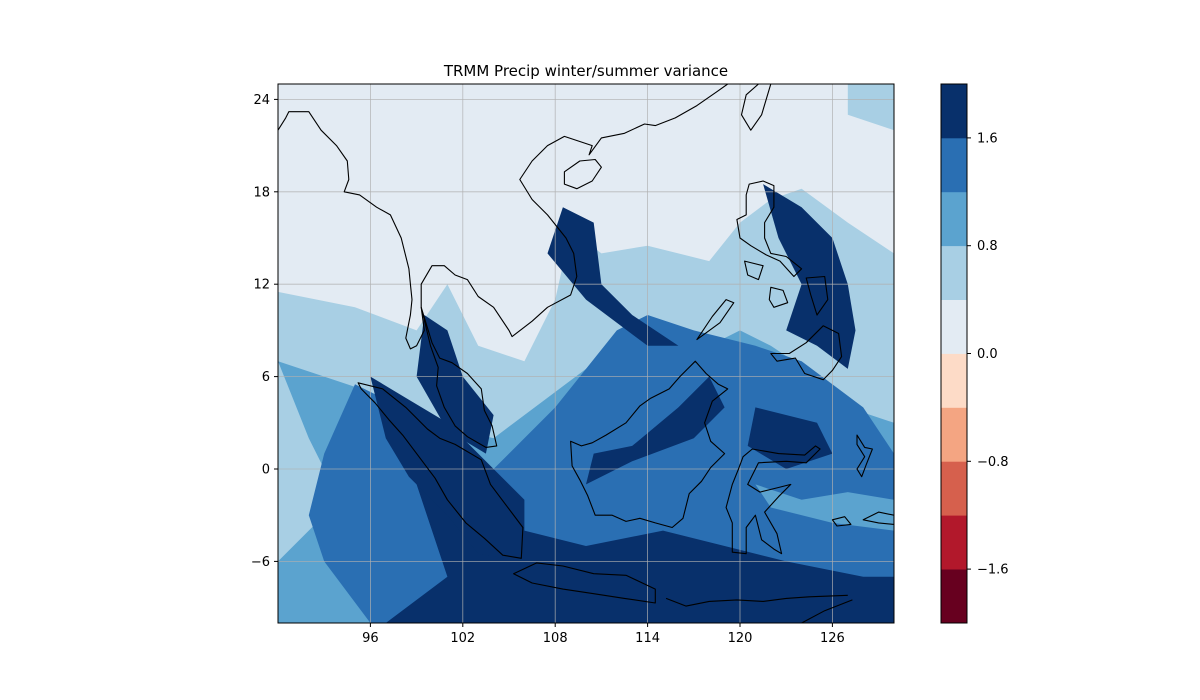  I want to click on coast-panay, so click(778, 297).